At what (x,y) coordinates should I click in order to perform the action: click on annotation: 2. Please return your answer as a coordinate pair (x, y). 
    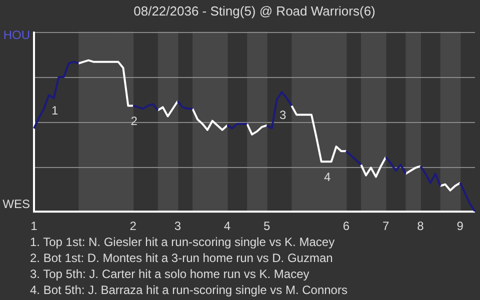
    Looking at the image, I should click on (134, 121).